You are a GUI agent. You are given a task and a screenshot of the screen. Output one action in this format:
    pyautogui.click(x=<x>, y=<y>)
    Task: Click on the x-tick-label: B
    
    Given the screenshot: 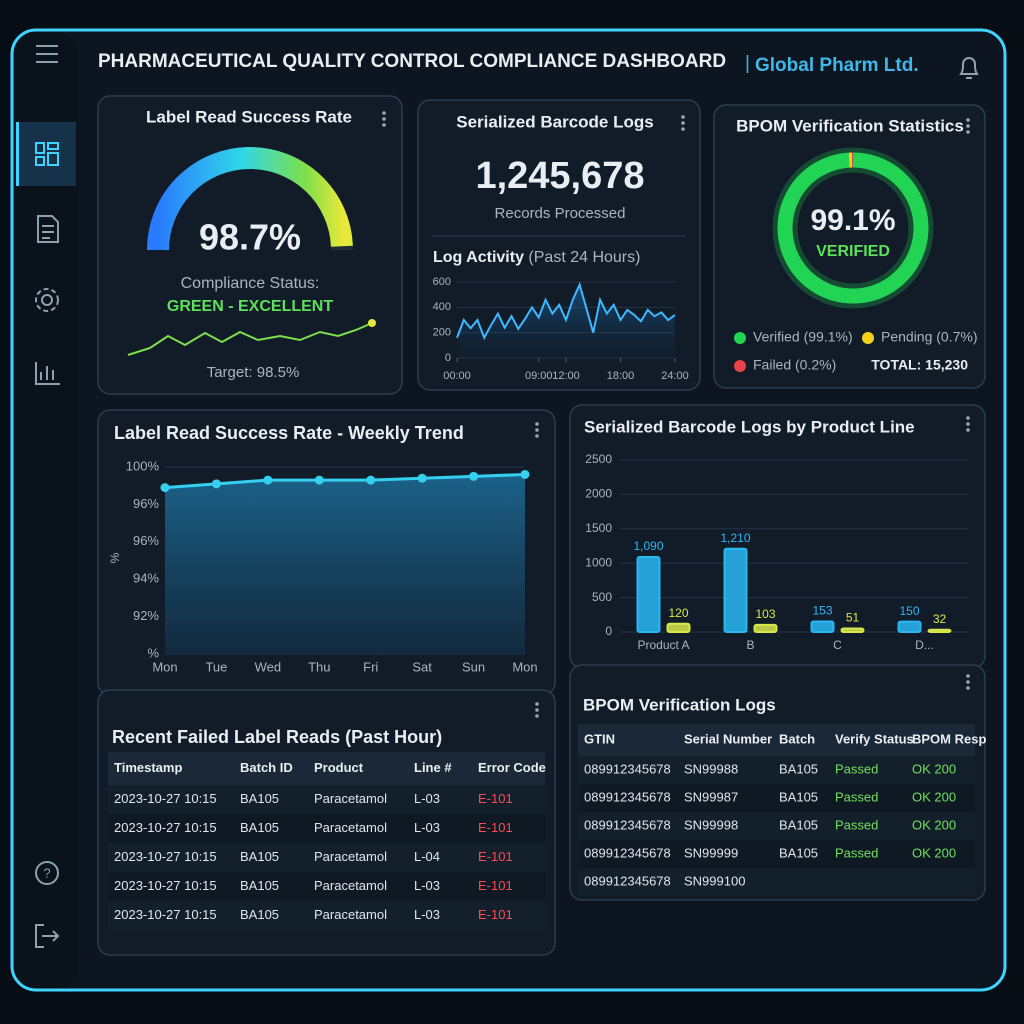 What is the action you would take?
    pyautogui.click(x=750, y=645)
    